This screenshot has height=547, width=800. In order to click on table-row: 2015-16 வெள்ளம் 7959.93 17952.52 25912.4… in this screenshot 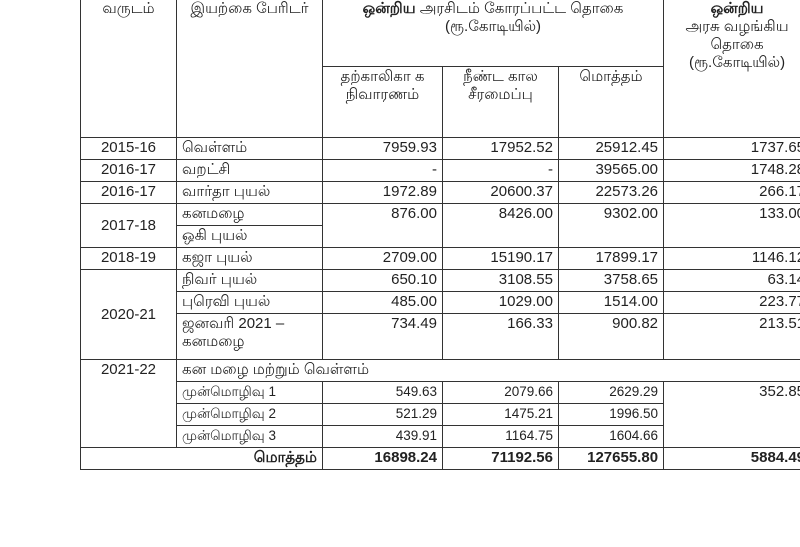, I will do `click(440, 148)`.